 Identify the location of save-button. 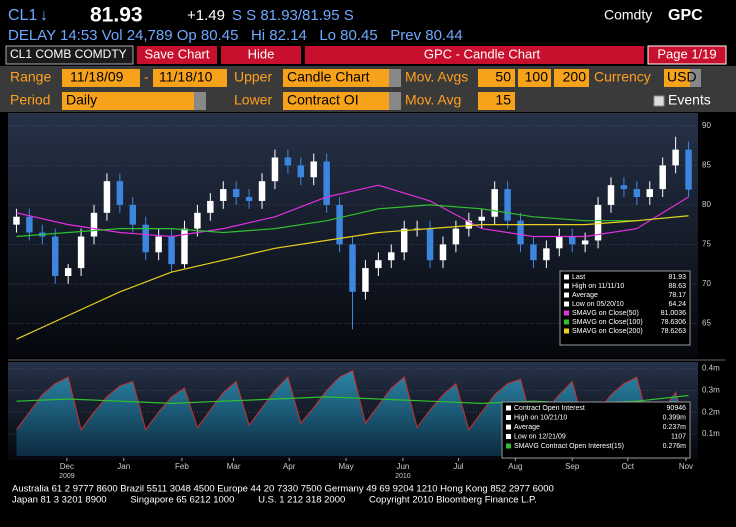
(177, 55).